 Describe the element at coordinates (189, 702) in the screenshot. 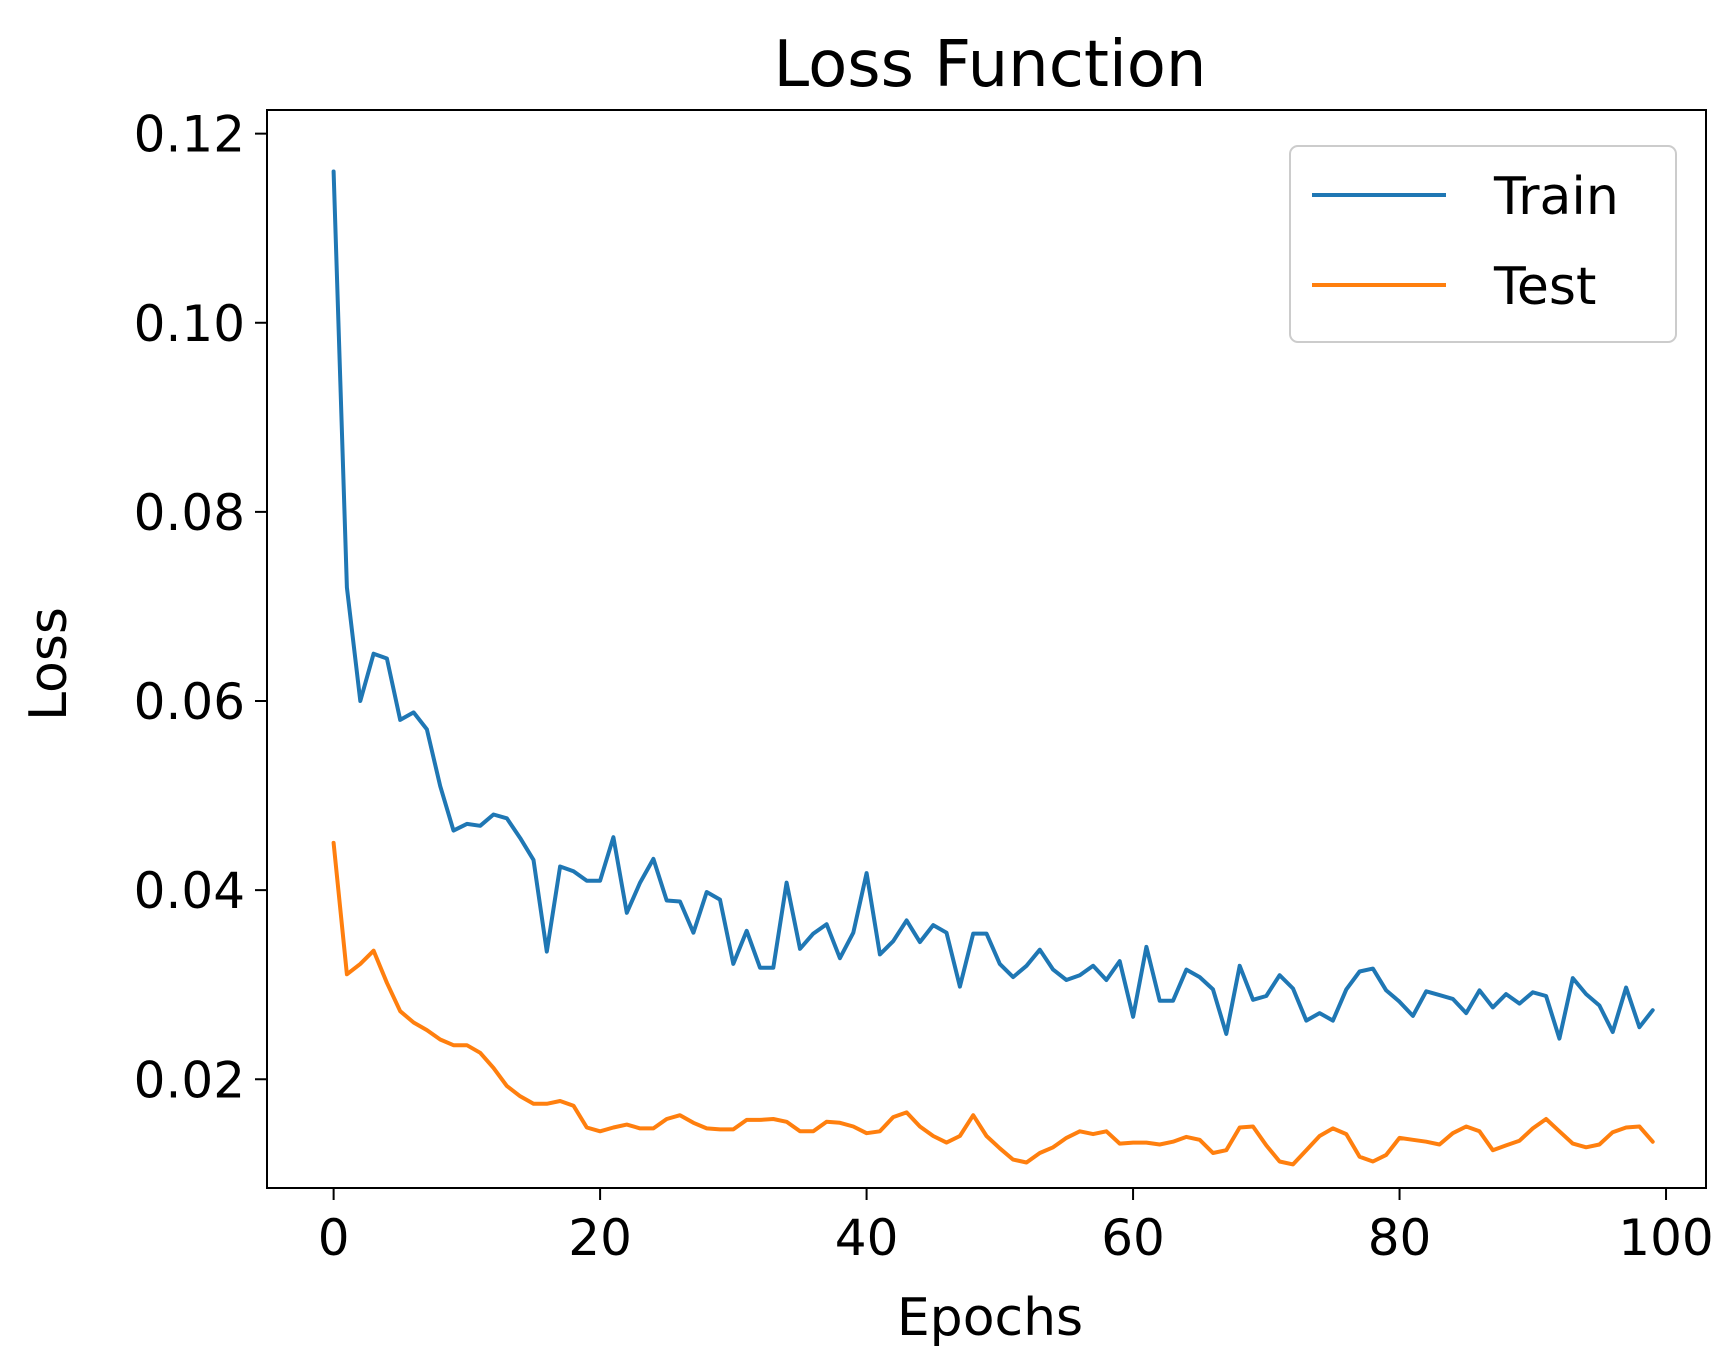

I see `y-tick-label: 0.06` at that location.